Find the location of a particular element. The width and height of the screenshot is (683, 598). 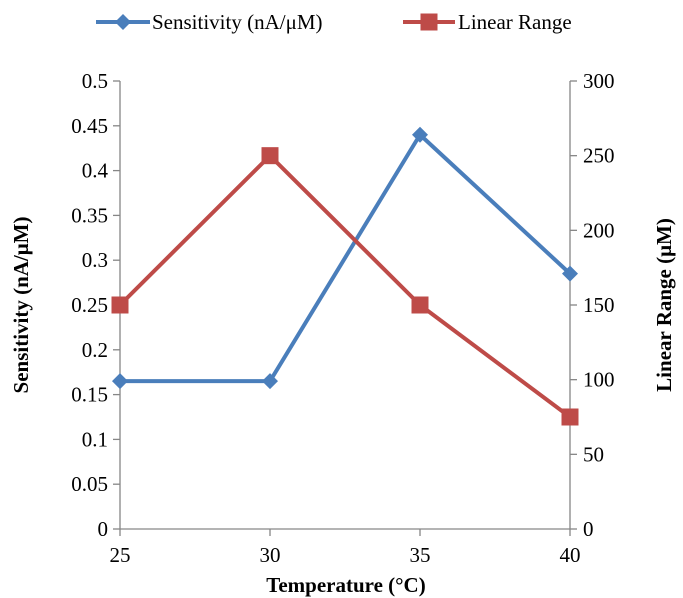

y-tick-label-left: 0.35 is located at coordinates (89, 215).